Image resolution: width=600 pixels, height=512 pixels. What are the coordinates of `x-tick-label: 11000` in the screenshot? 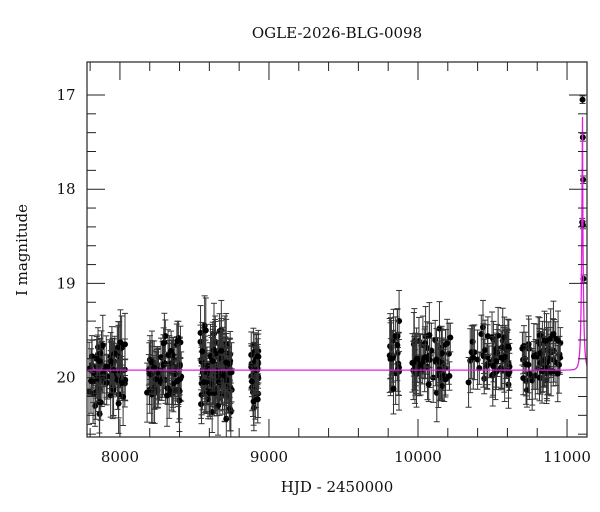 It's located at (567, 457).